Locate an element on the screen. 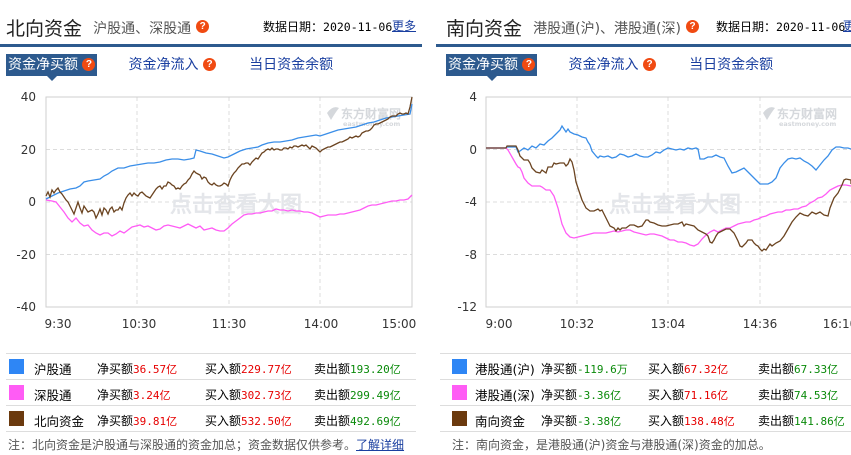 This screenshot has height=455, width=851. svg-text: -4 is located at coordinates (471, 202).